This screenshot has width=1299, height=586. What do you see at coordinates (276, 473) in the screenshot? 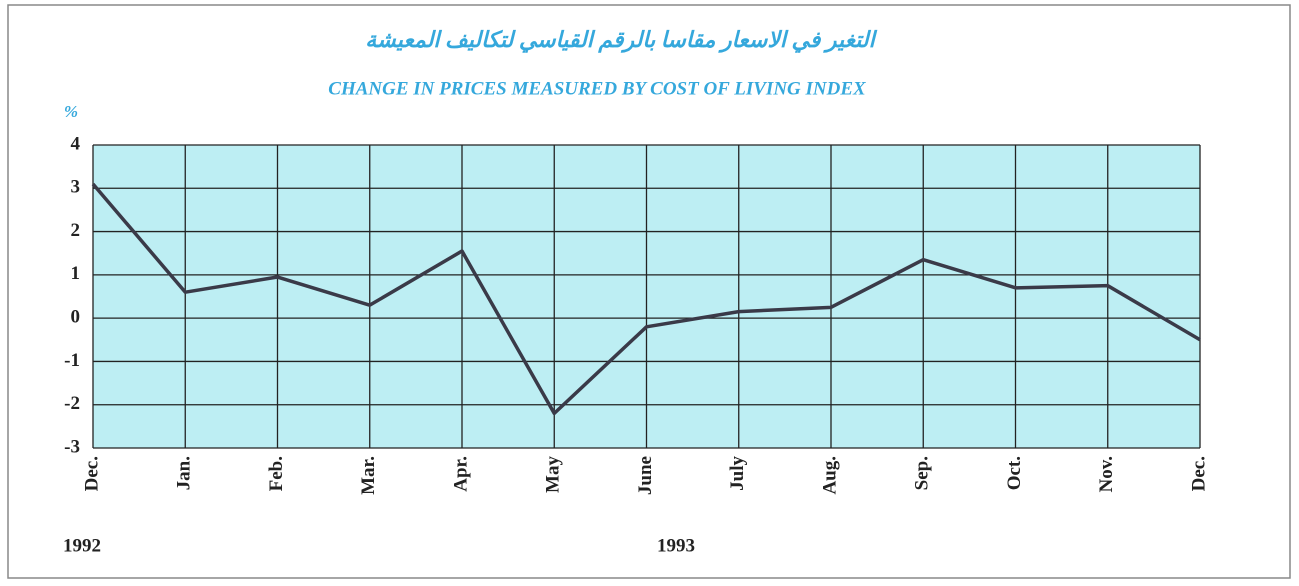
I see `x-tick-label: Feb.` at bounding box center [276, 473].